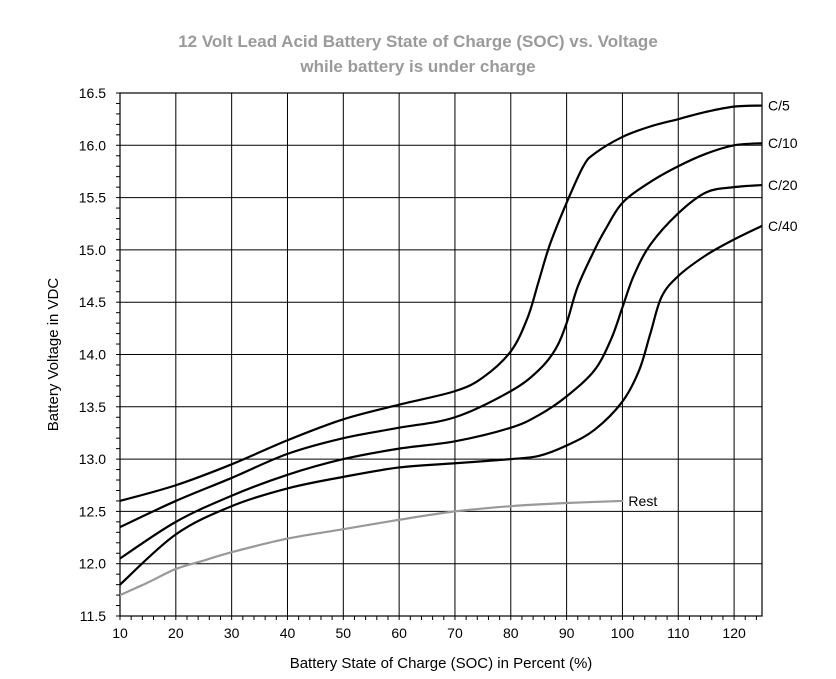  What do you see at coordinates (176, 633) in the screenshot?
I see `x-tick-label: 20` at bounding box center [176, 633].